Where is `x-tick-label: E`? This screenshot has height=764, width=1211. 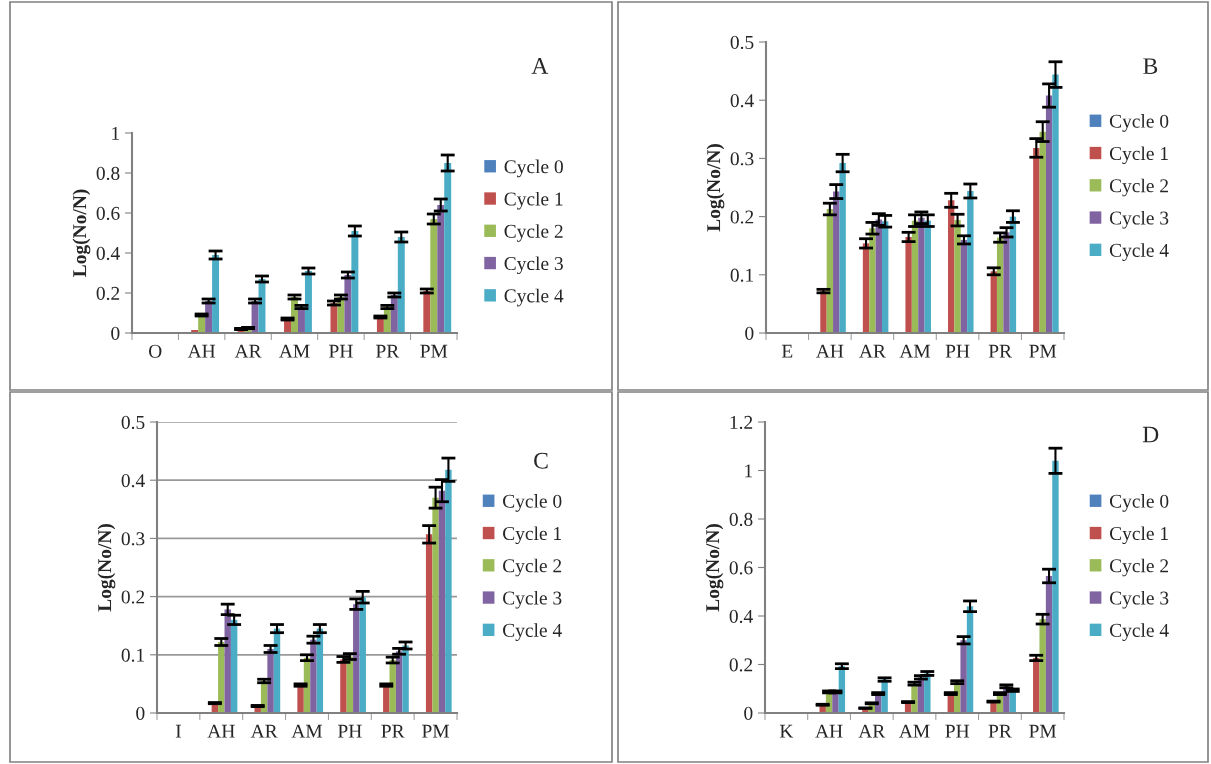
x-tick-label: E is located at coordinates (787, 351).